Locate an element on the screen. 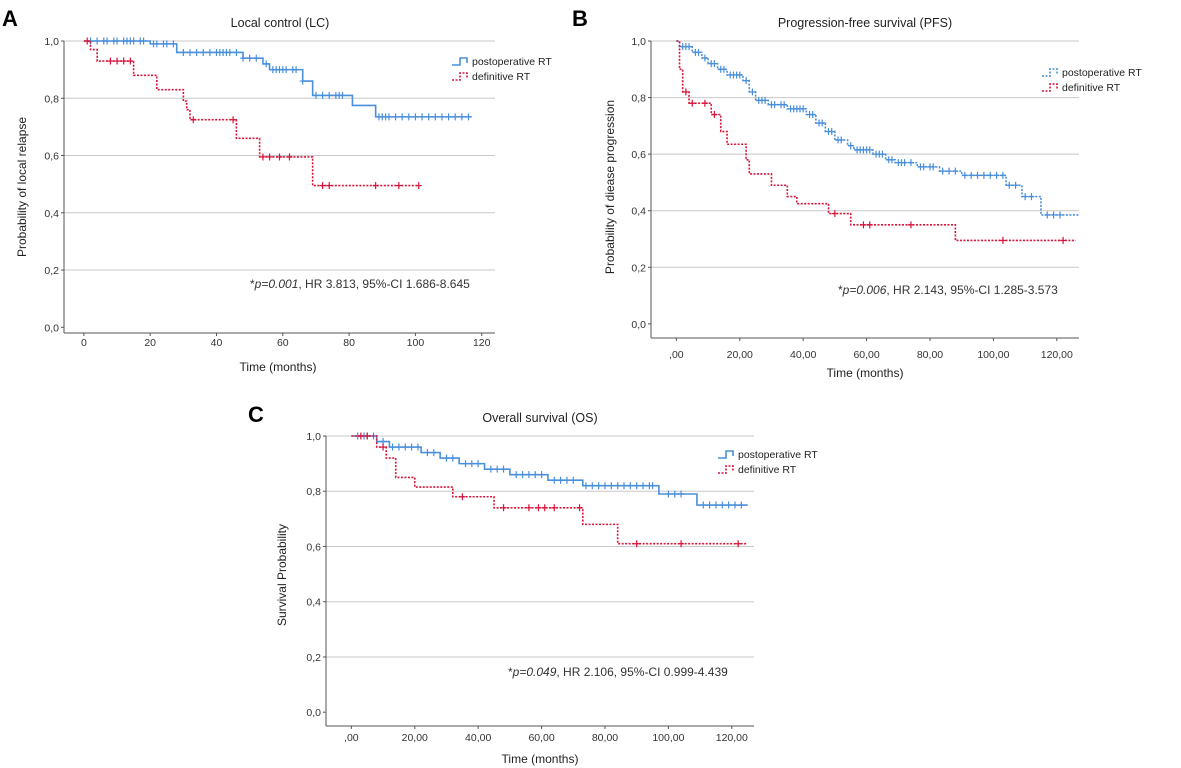 The image size is (1181, 768). x-tick-label: 100,00 is located at coordinates (668, 738).